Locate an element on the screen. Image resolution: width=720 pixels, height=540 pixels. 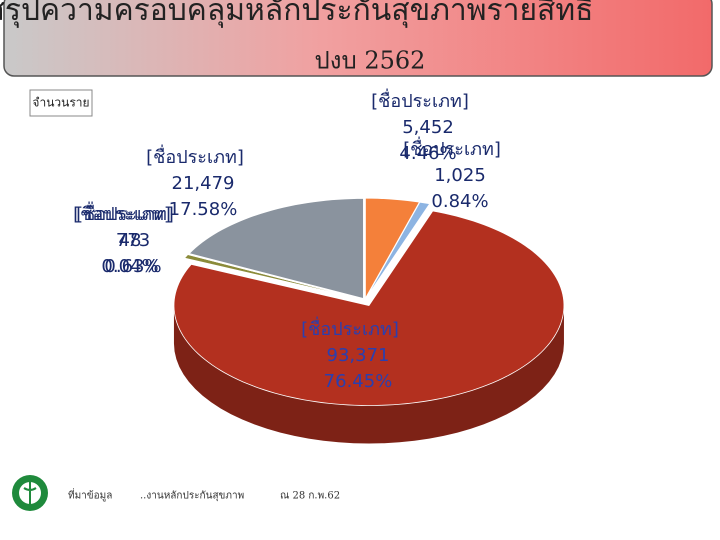
y-label: จำนวนราย is located at coordinates (60, 103).